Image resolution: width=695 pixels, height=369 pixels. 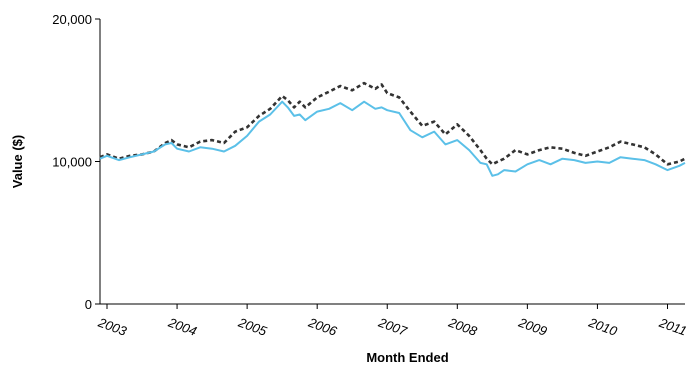 What do you see at coordinates (672, 327) in the screenshot?
I see `x-tick-label: 2011` at bounding box center [672, 327].